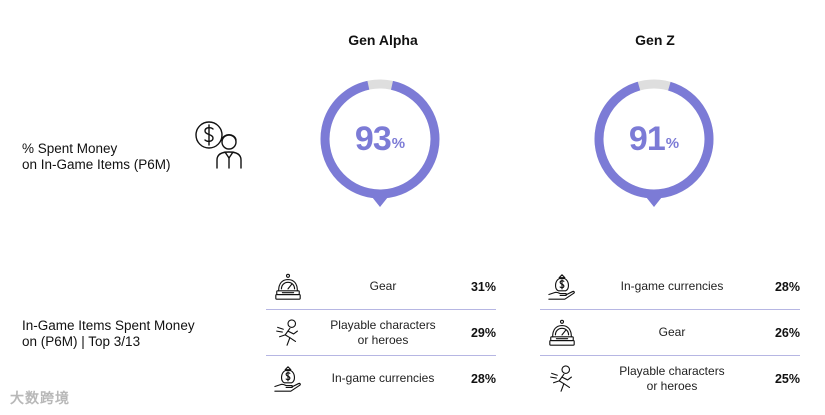 The height and width of the screenshot is (415, 825). I want to click on donut-gen-z-svg, so click(654, 143).